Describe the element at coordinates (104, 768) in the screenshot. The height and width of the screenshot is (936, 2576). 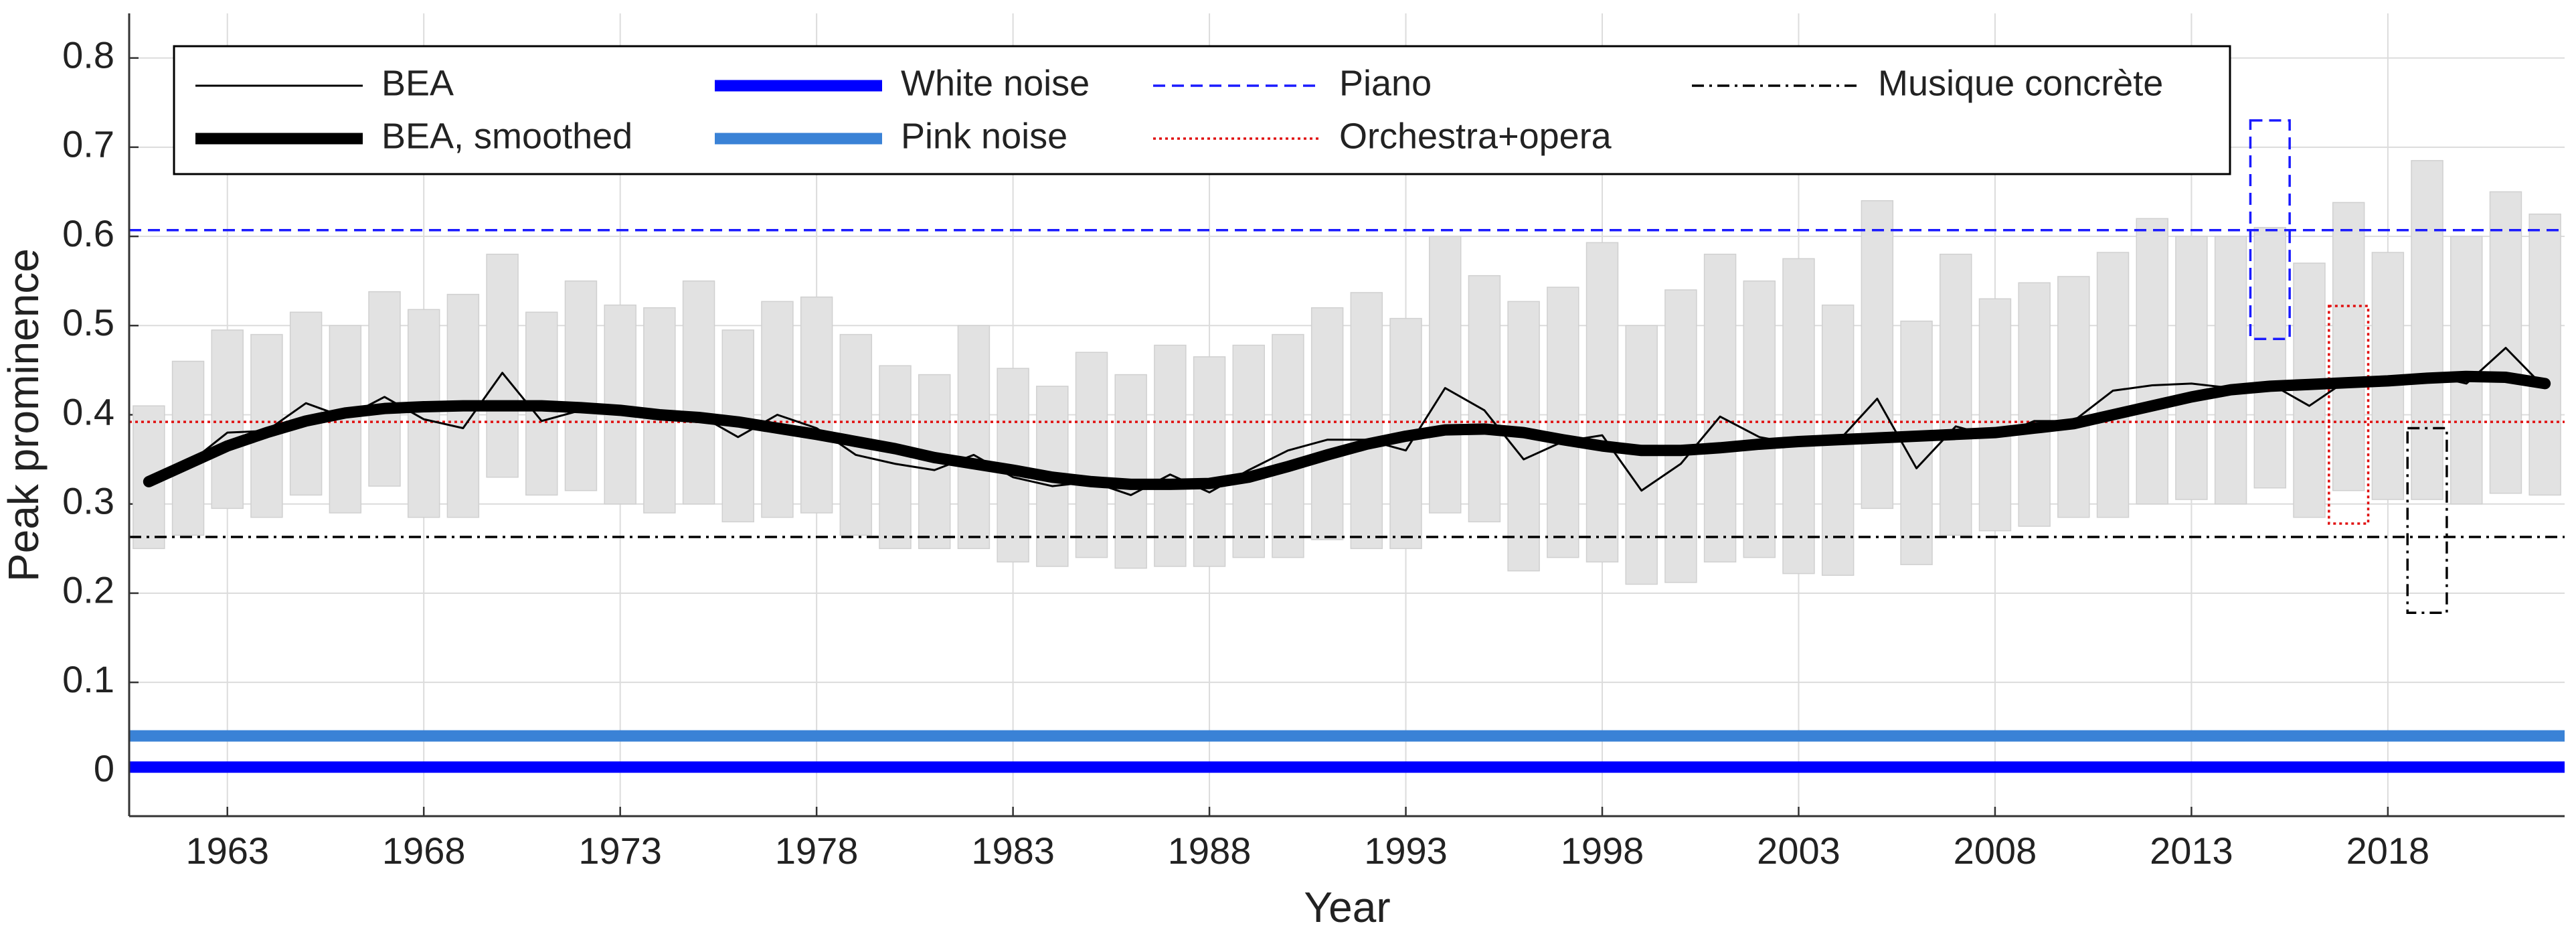
I see `y-tick-label: 0` at that location.